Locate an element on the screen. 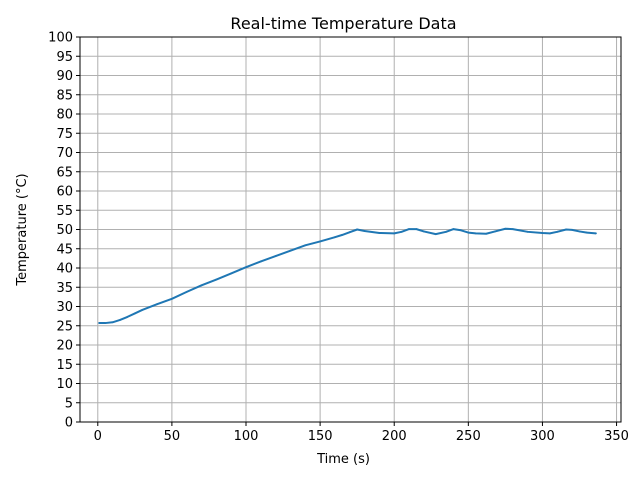 This screenshot has width=640, height=480. y-tick-label: 55 is located at coordinates (64, 211).